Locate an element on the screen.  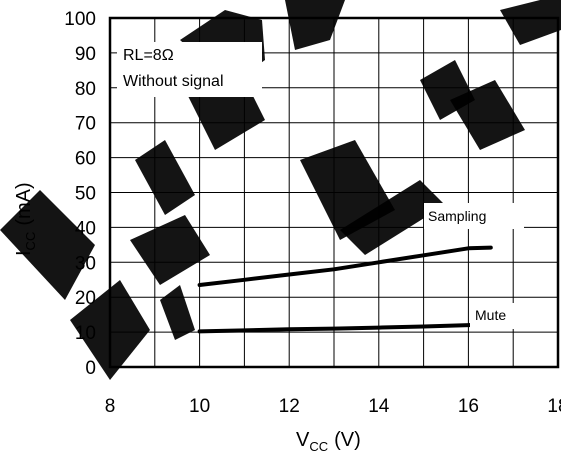
x-axis-title: VCC (V) is located at coordinates (328, 441).